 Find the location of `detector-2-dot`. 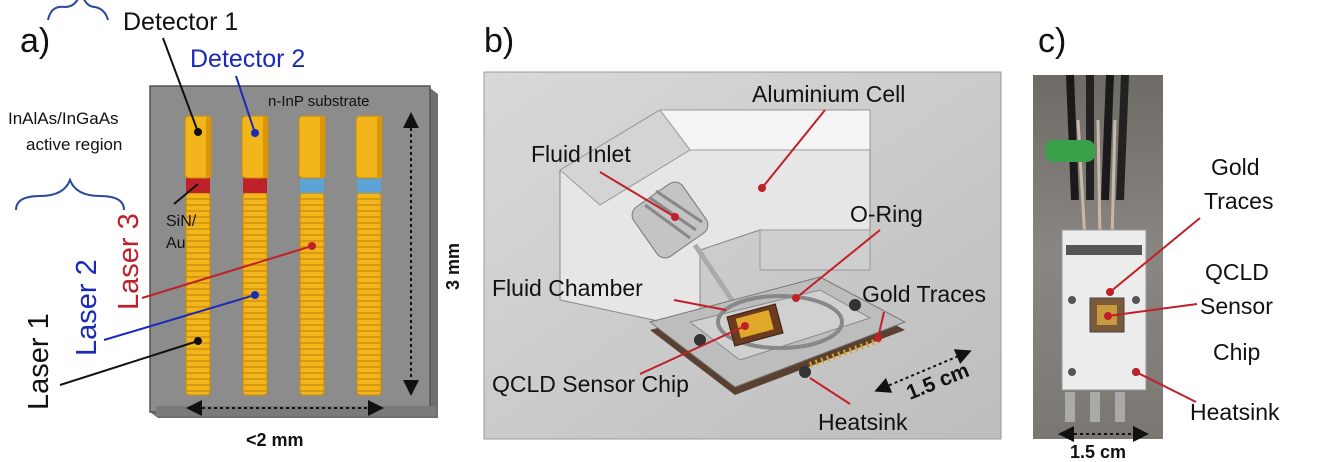

detector-2-dot is located at coordinates (255, 133).